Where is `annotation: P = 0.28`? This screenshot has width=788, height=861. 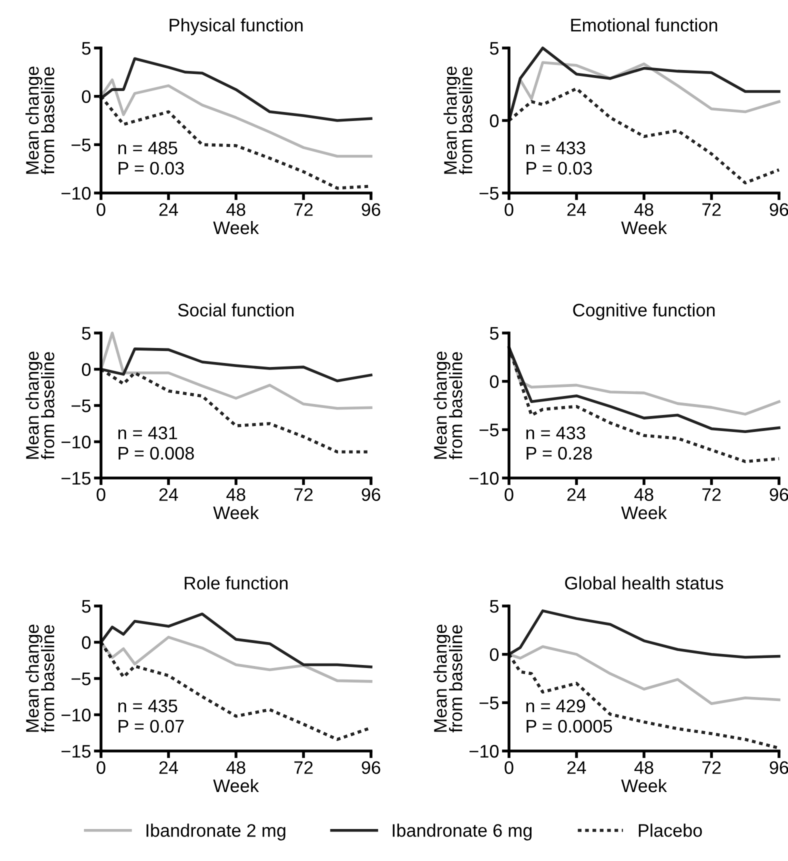
annotation: P = 0.28 is located at coordinates (559, 453).